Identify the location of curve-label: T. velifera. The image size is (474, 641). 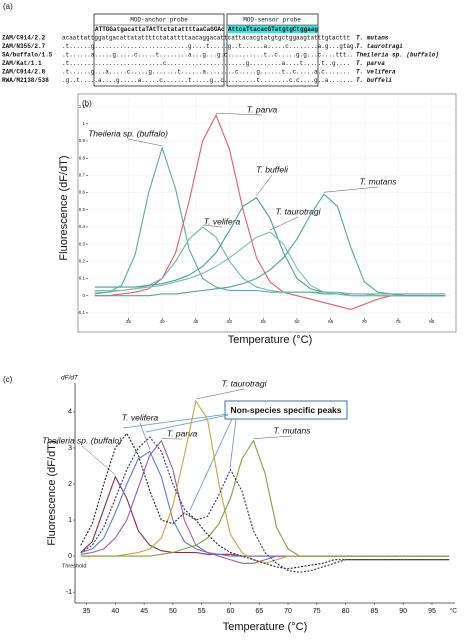
(140, 417).